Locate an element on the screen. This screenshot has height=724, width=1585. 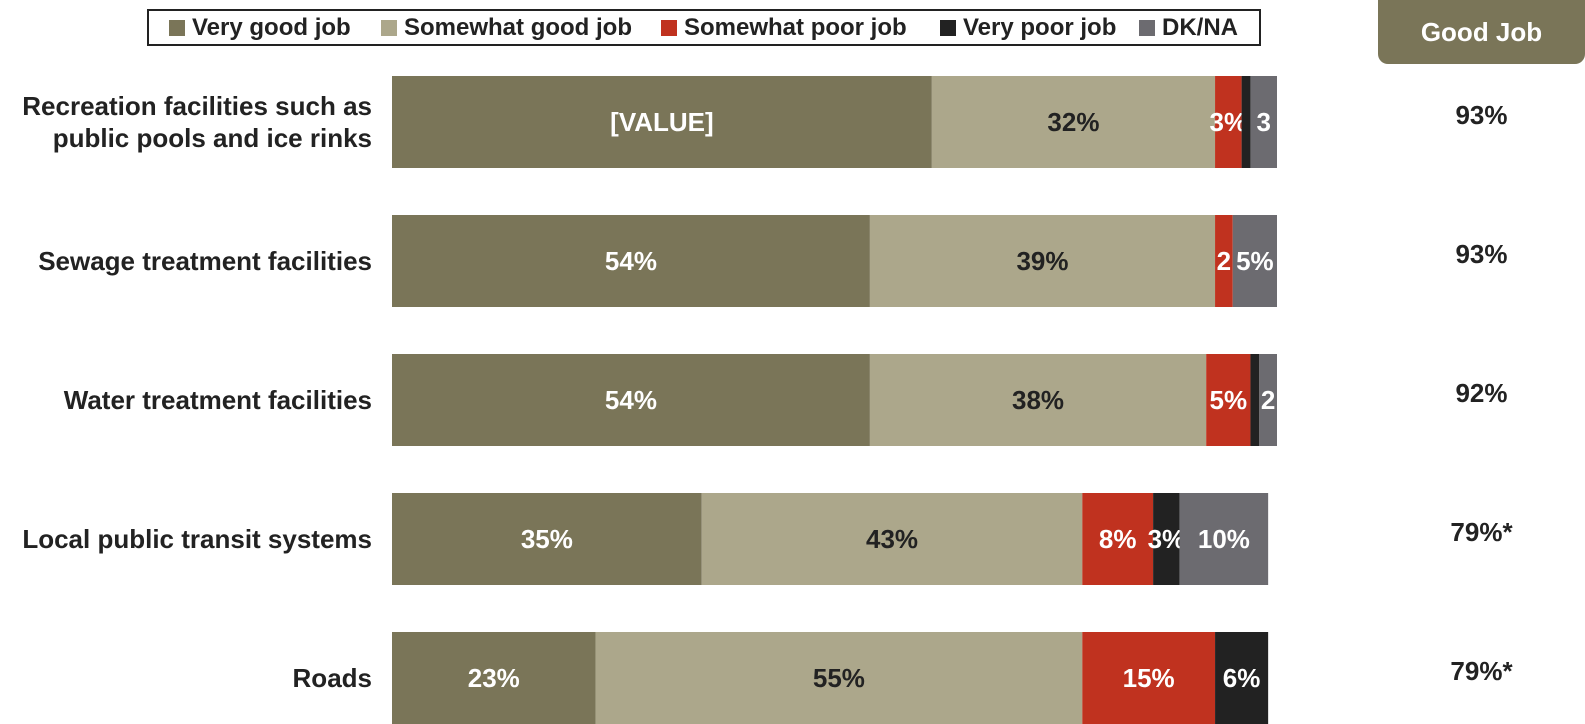
category-label: Water treatment facilities is located at coordinates (218, 400).